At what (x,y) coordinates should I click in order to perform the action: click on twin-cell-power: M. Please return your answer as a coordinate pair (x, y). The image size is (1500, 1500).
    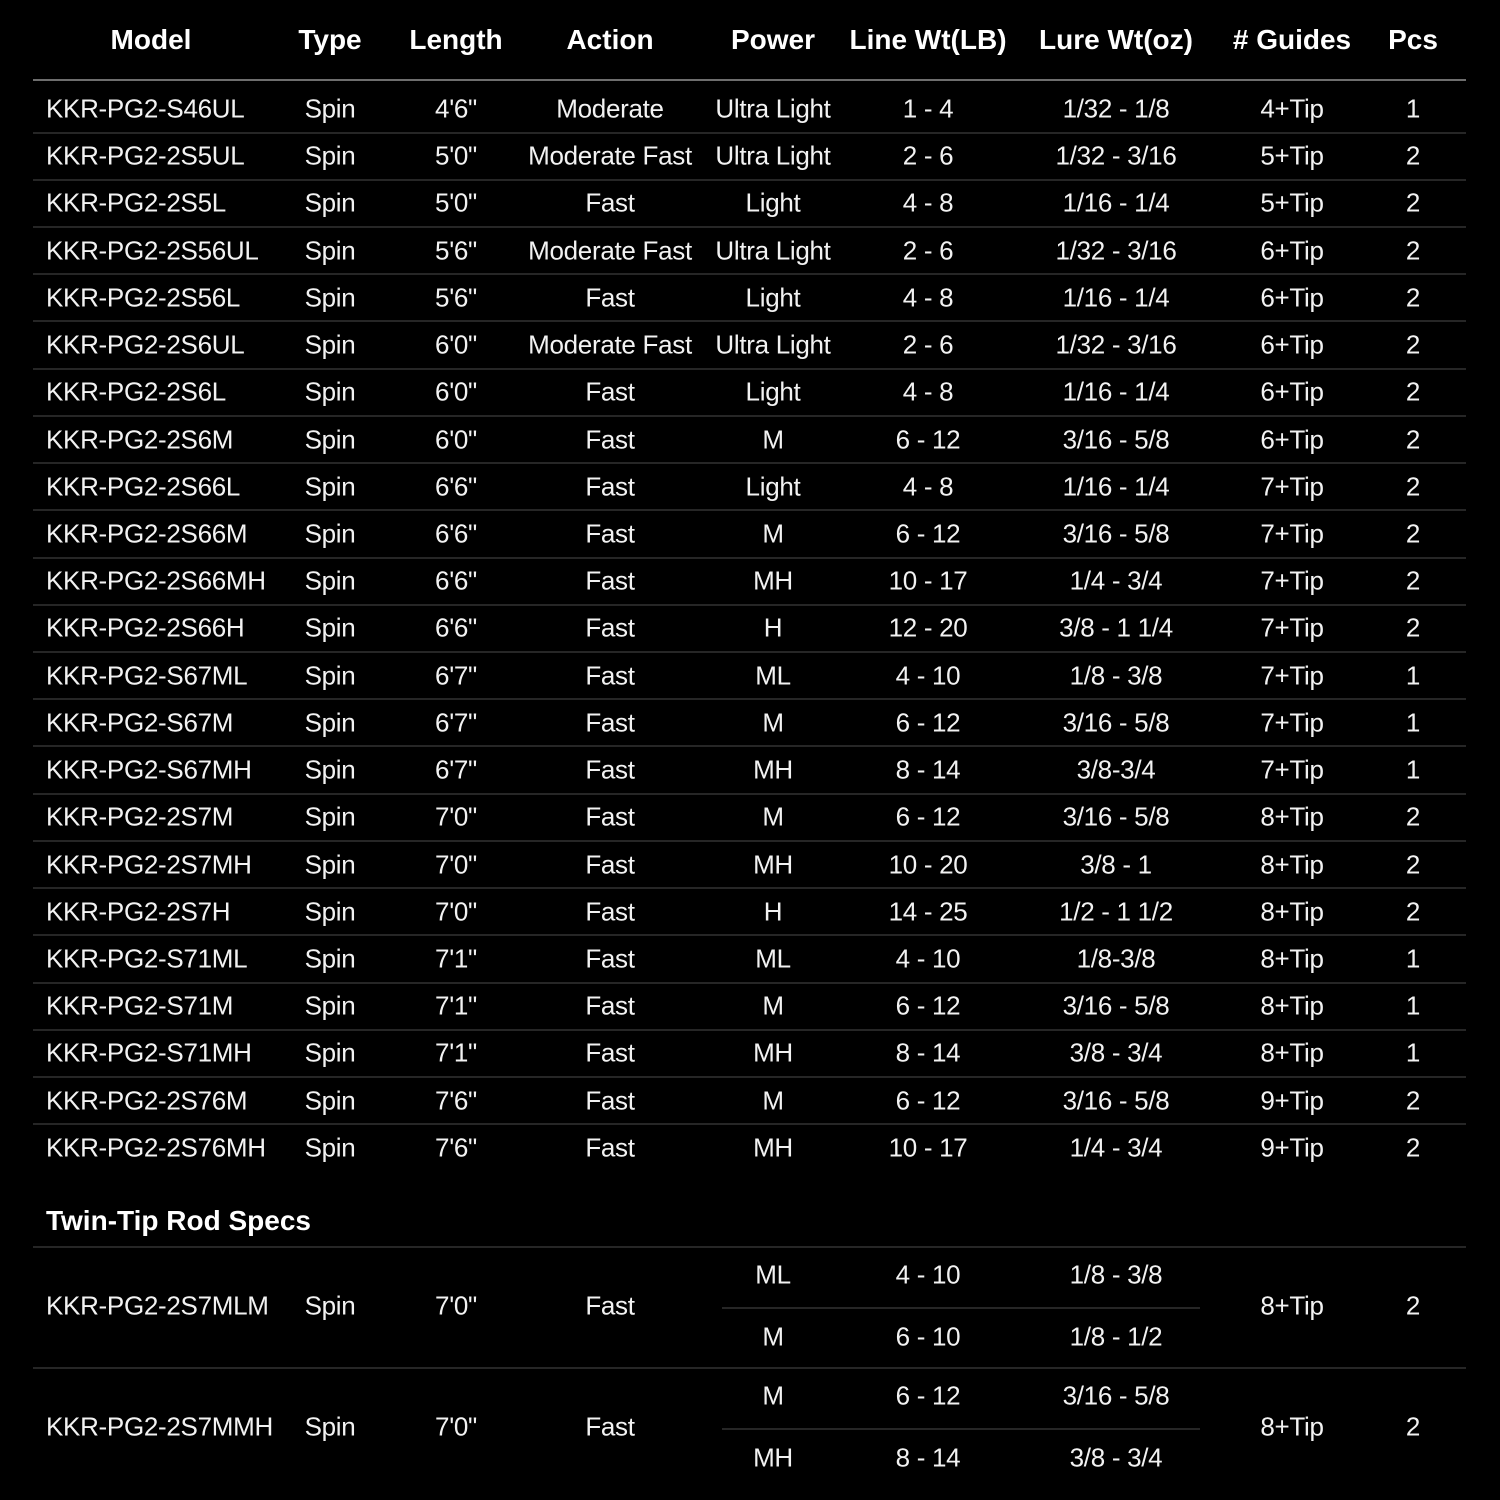
    Looking at the image, I should click on (773, 1336).